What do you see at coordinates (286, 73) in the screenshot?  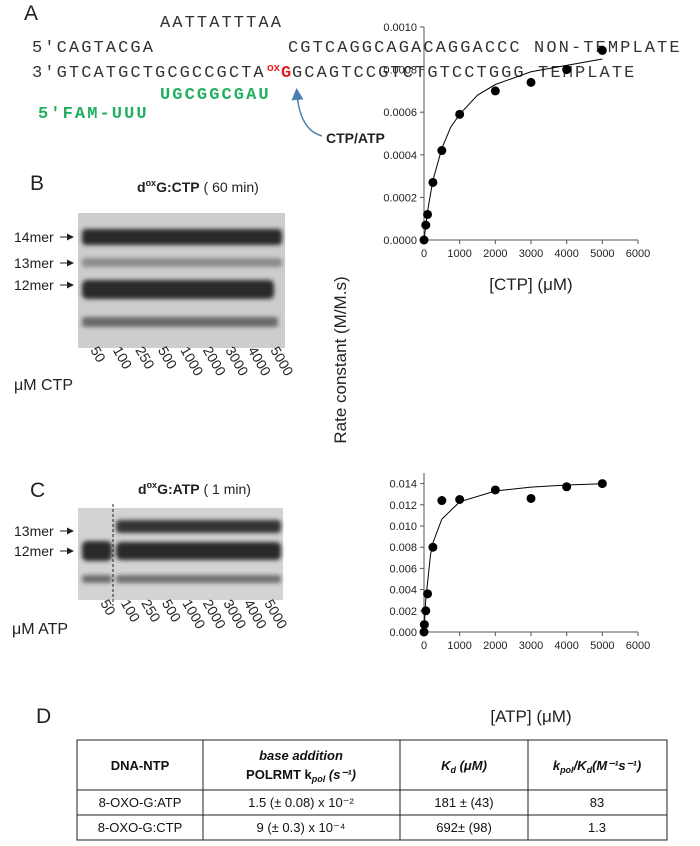 I see `lesion-base: G` at bounding box center [286, 73].